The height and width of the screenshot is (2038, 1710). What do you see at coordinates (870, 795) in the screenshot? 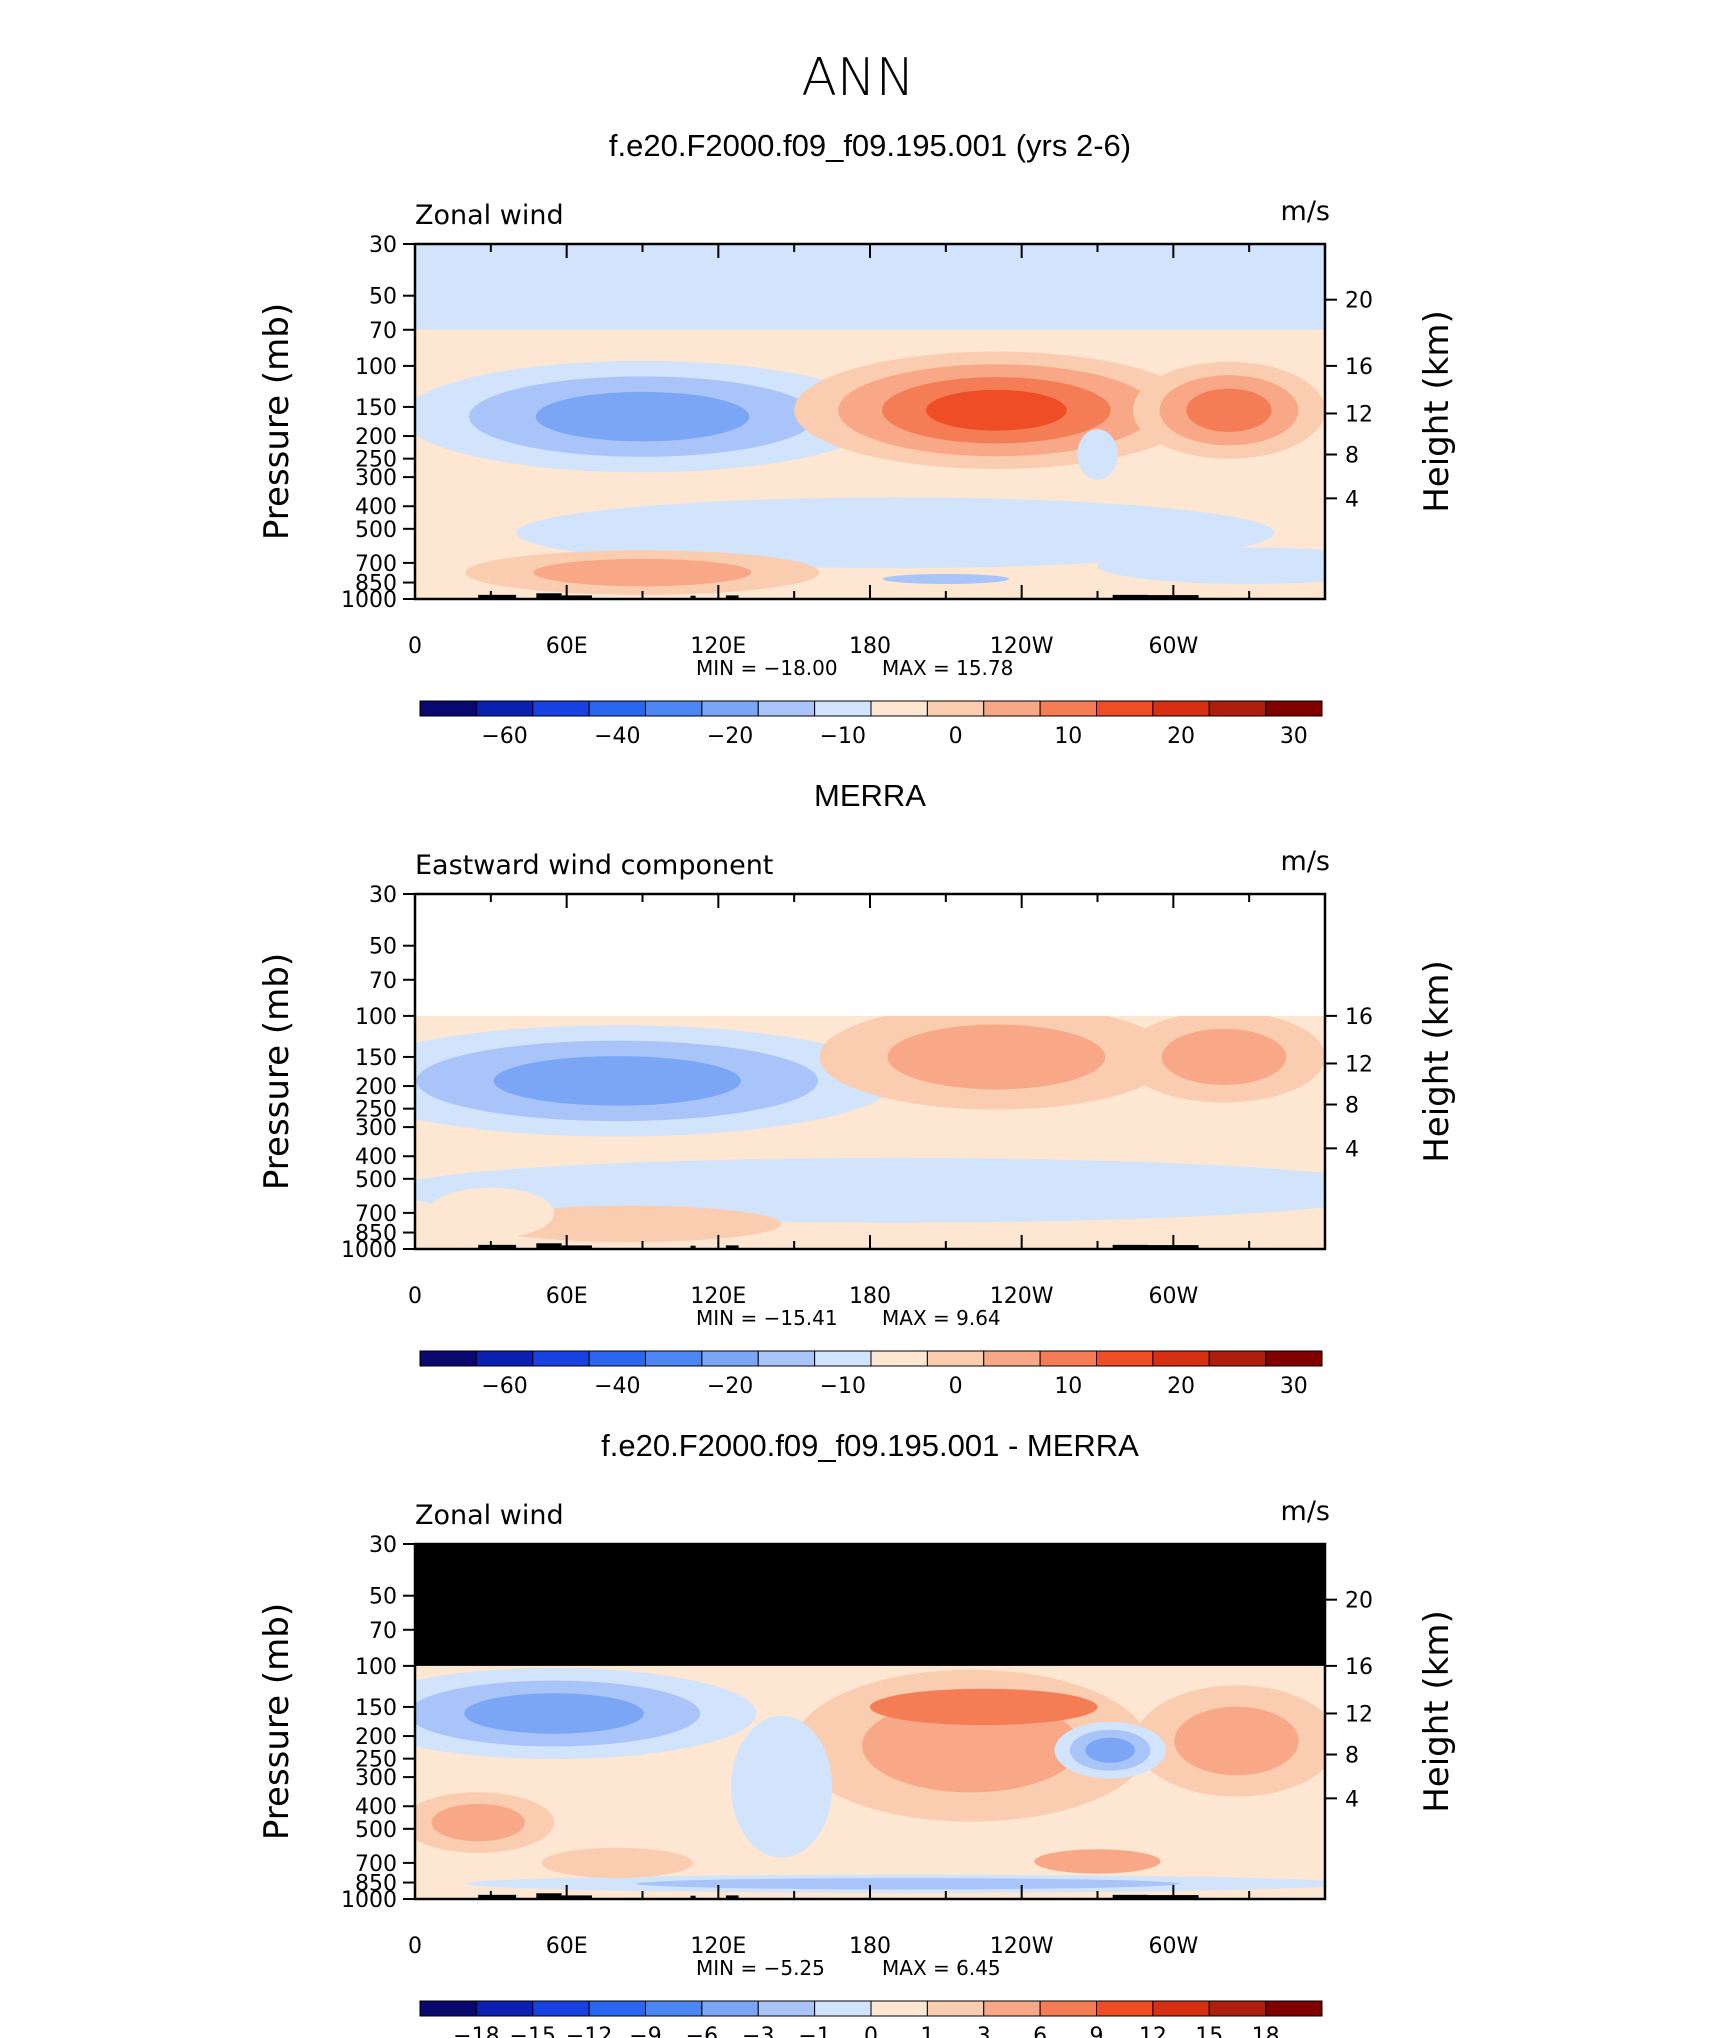
I see `panel-title: MERRA` at bounding box center [870, 795].